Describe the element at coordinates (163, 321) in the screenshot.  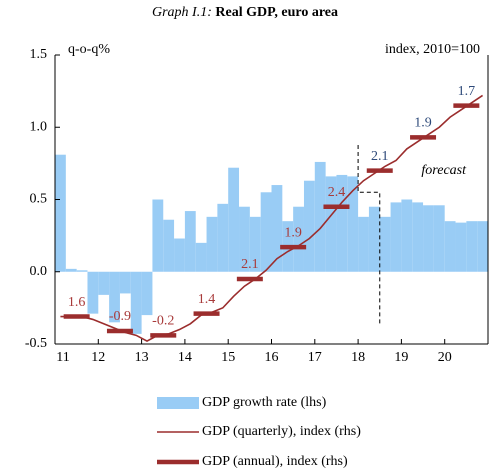
I see `growth-label: -0.2` at that location.